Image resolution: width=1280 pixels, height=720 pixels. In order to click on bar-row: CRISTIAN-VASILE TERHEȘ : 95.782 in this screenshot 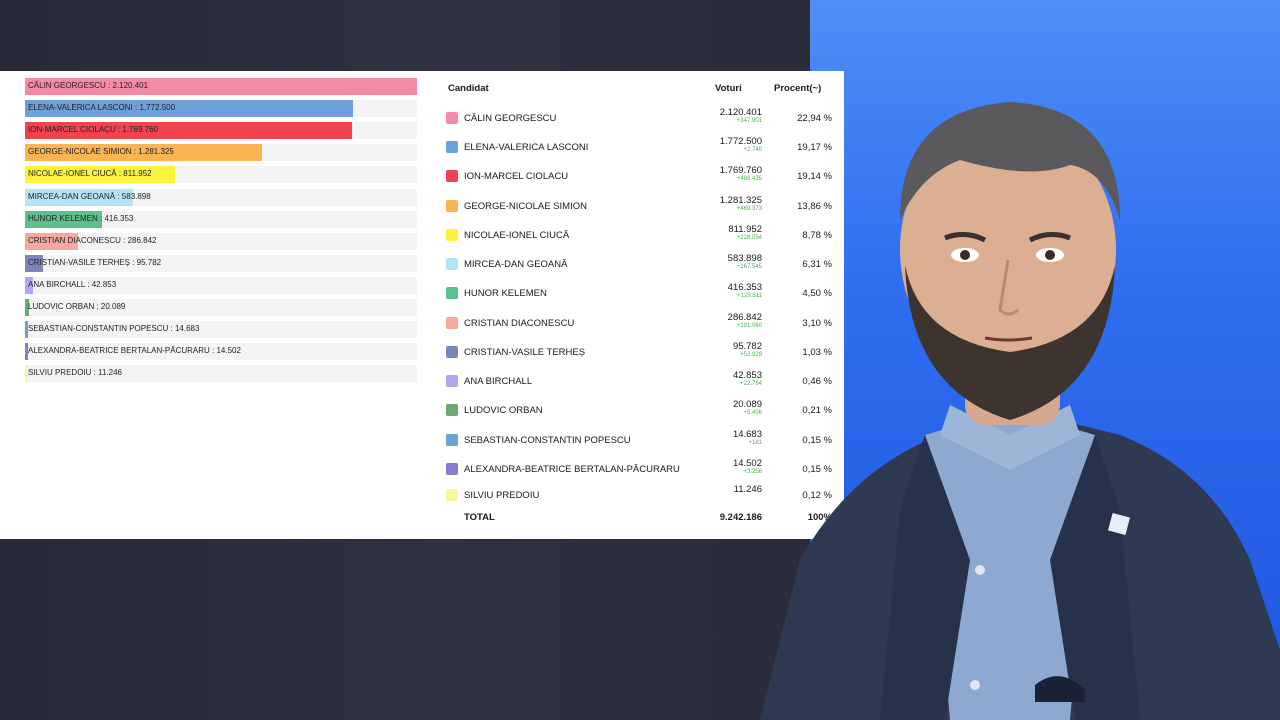, I will do `click(221, 263)`.